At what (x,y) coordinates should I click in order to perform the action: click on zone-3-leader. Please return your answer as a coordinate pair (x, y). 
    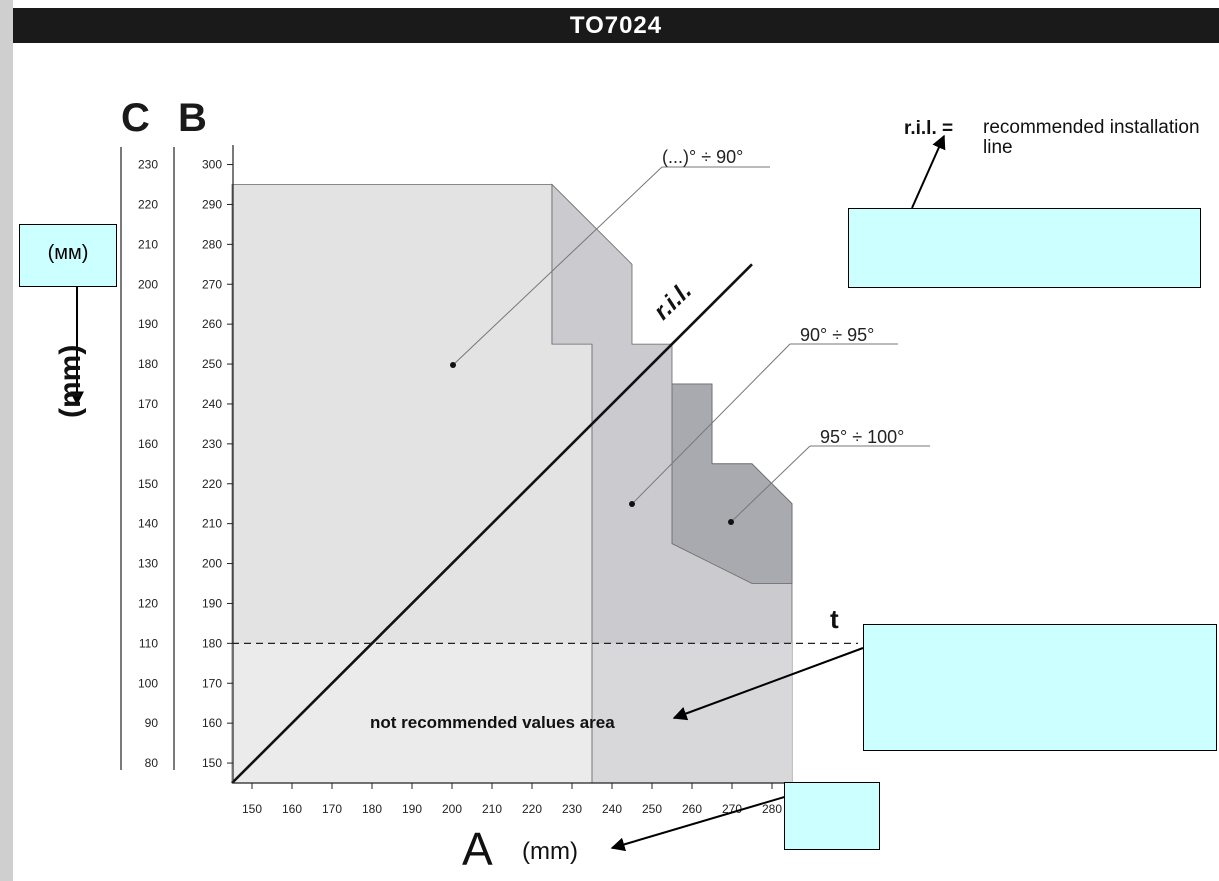
    Looking at the image, I should click on (770, 484).